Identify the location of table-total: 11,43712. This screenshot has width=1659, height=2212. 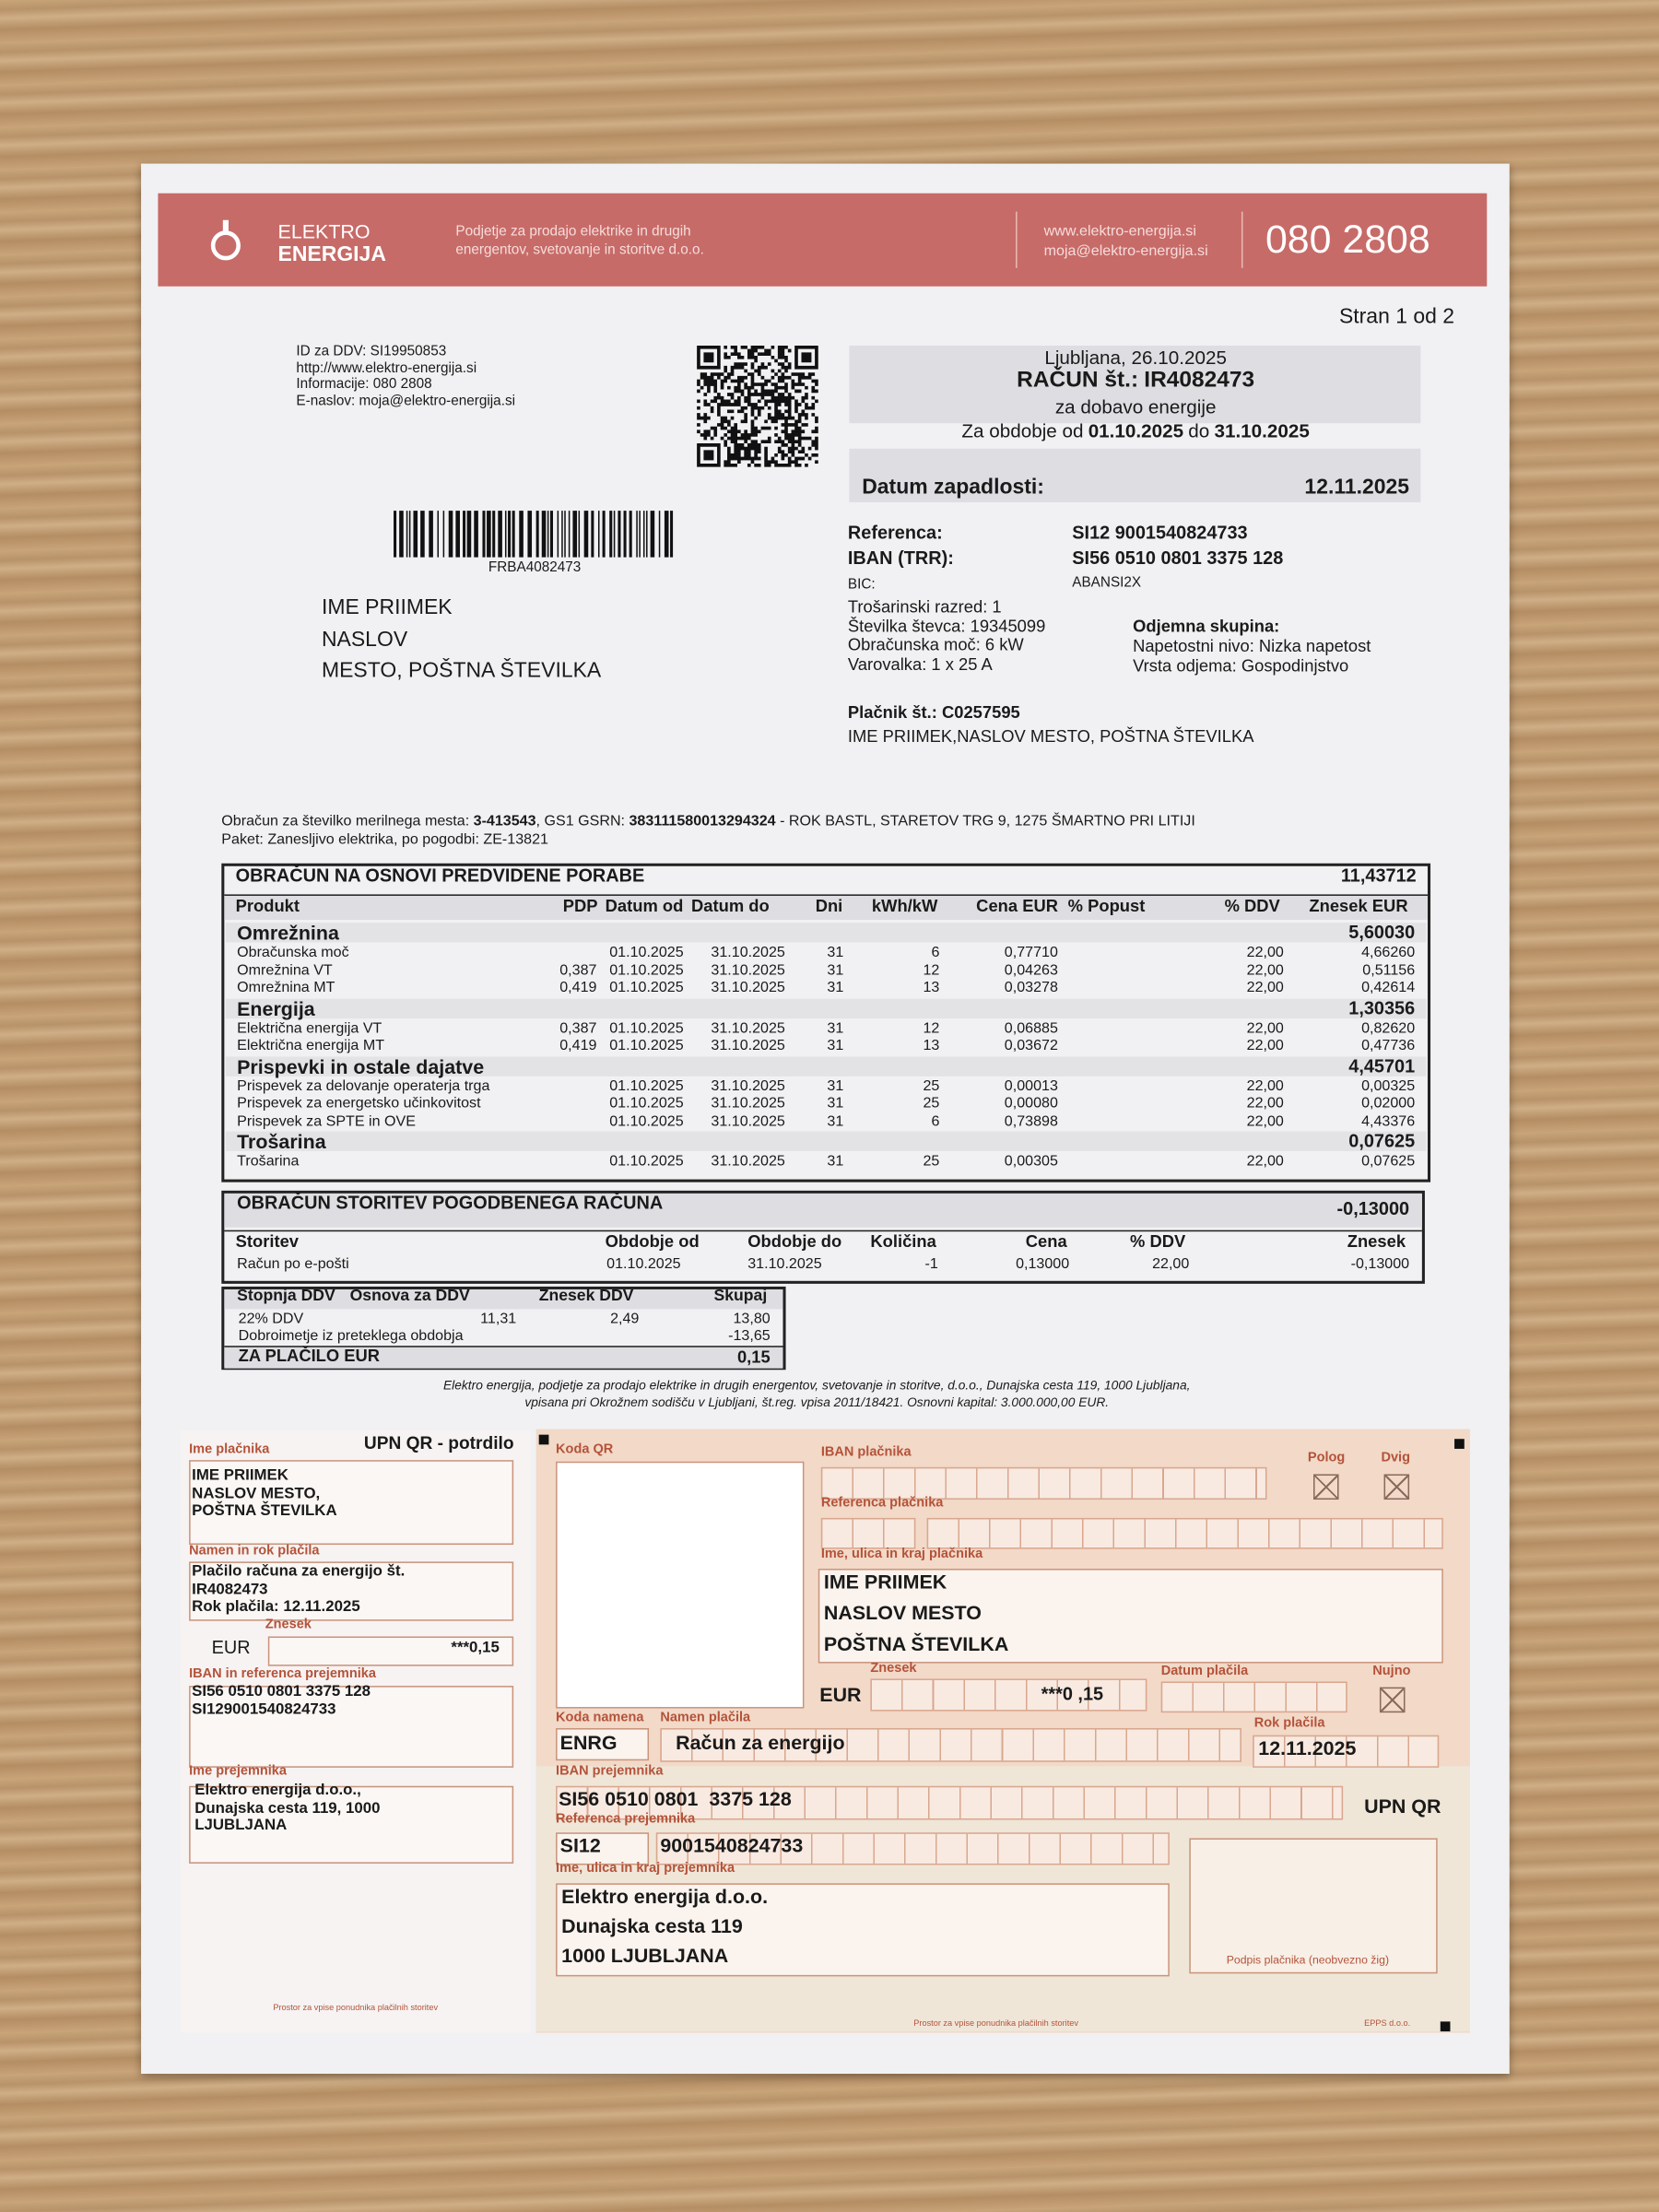
(1378, 876).